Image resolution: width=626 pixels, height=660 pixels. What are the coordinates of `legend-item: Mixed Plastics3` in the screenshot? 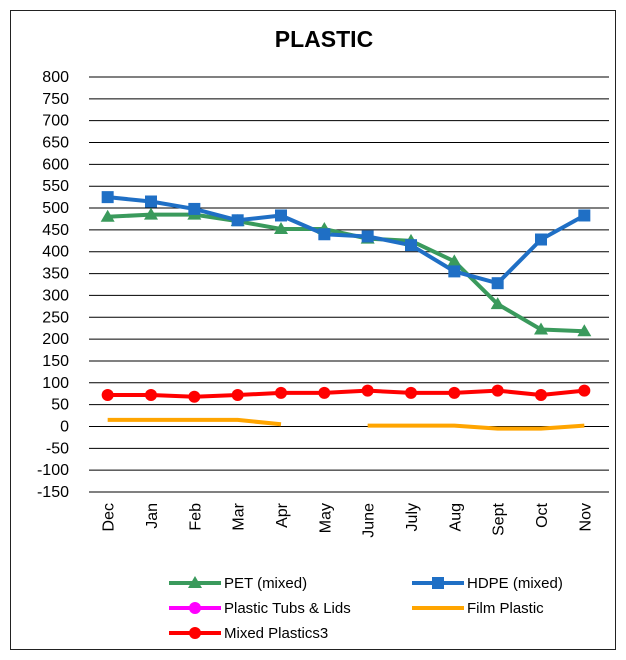 It's located at (248, 633).